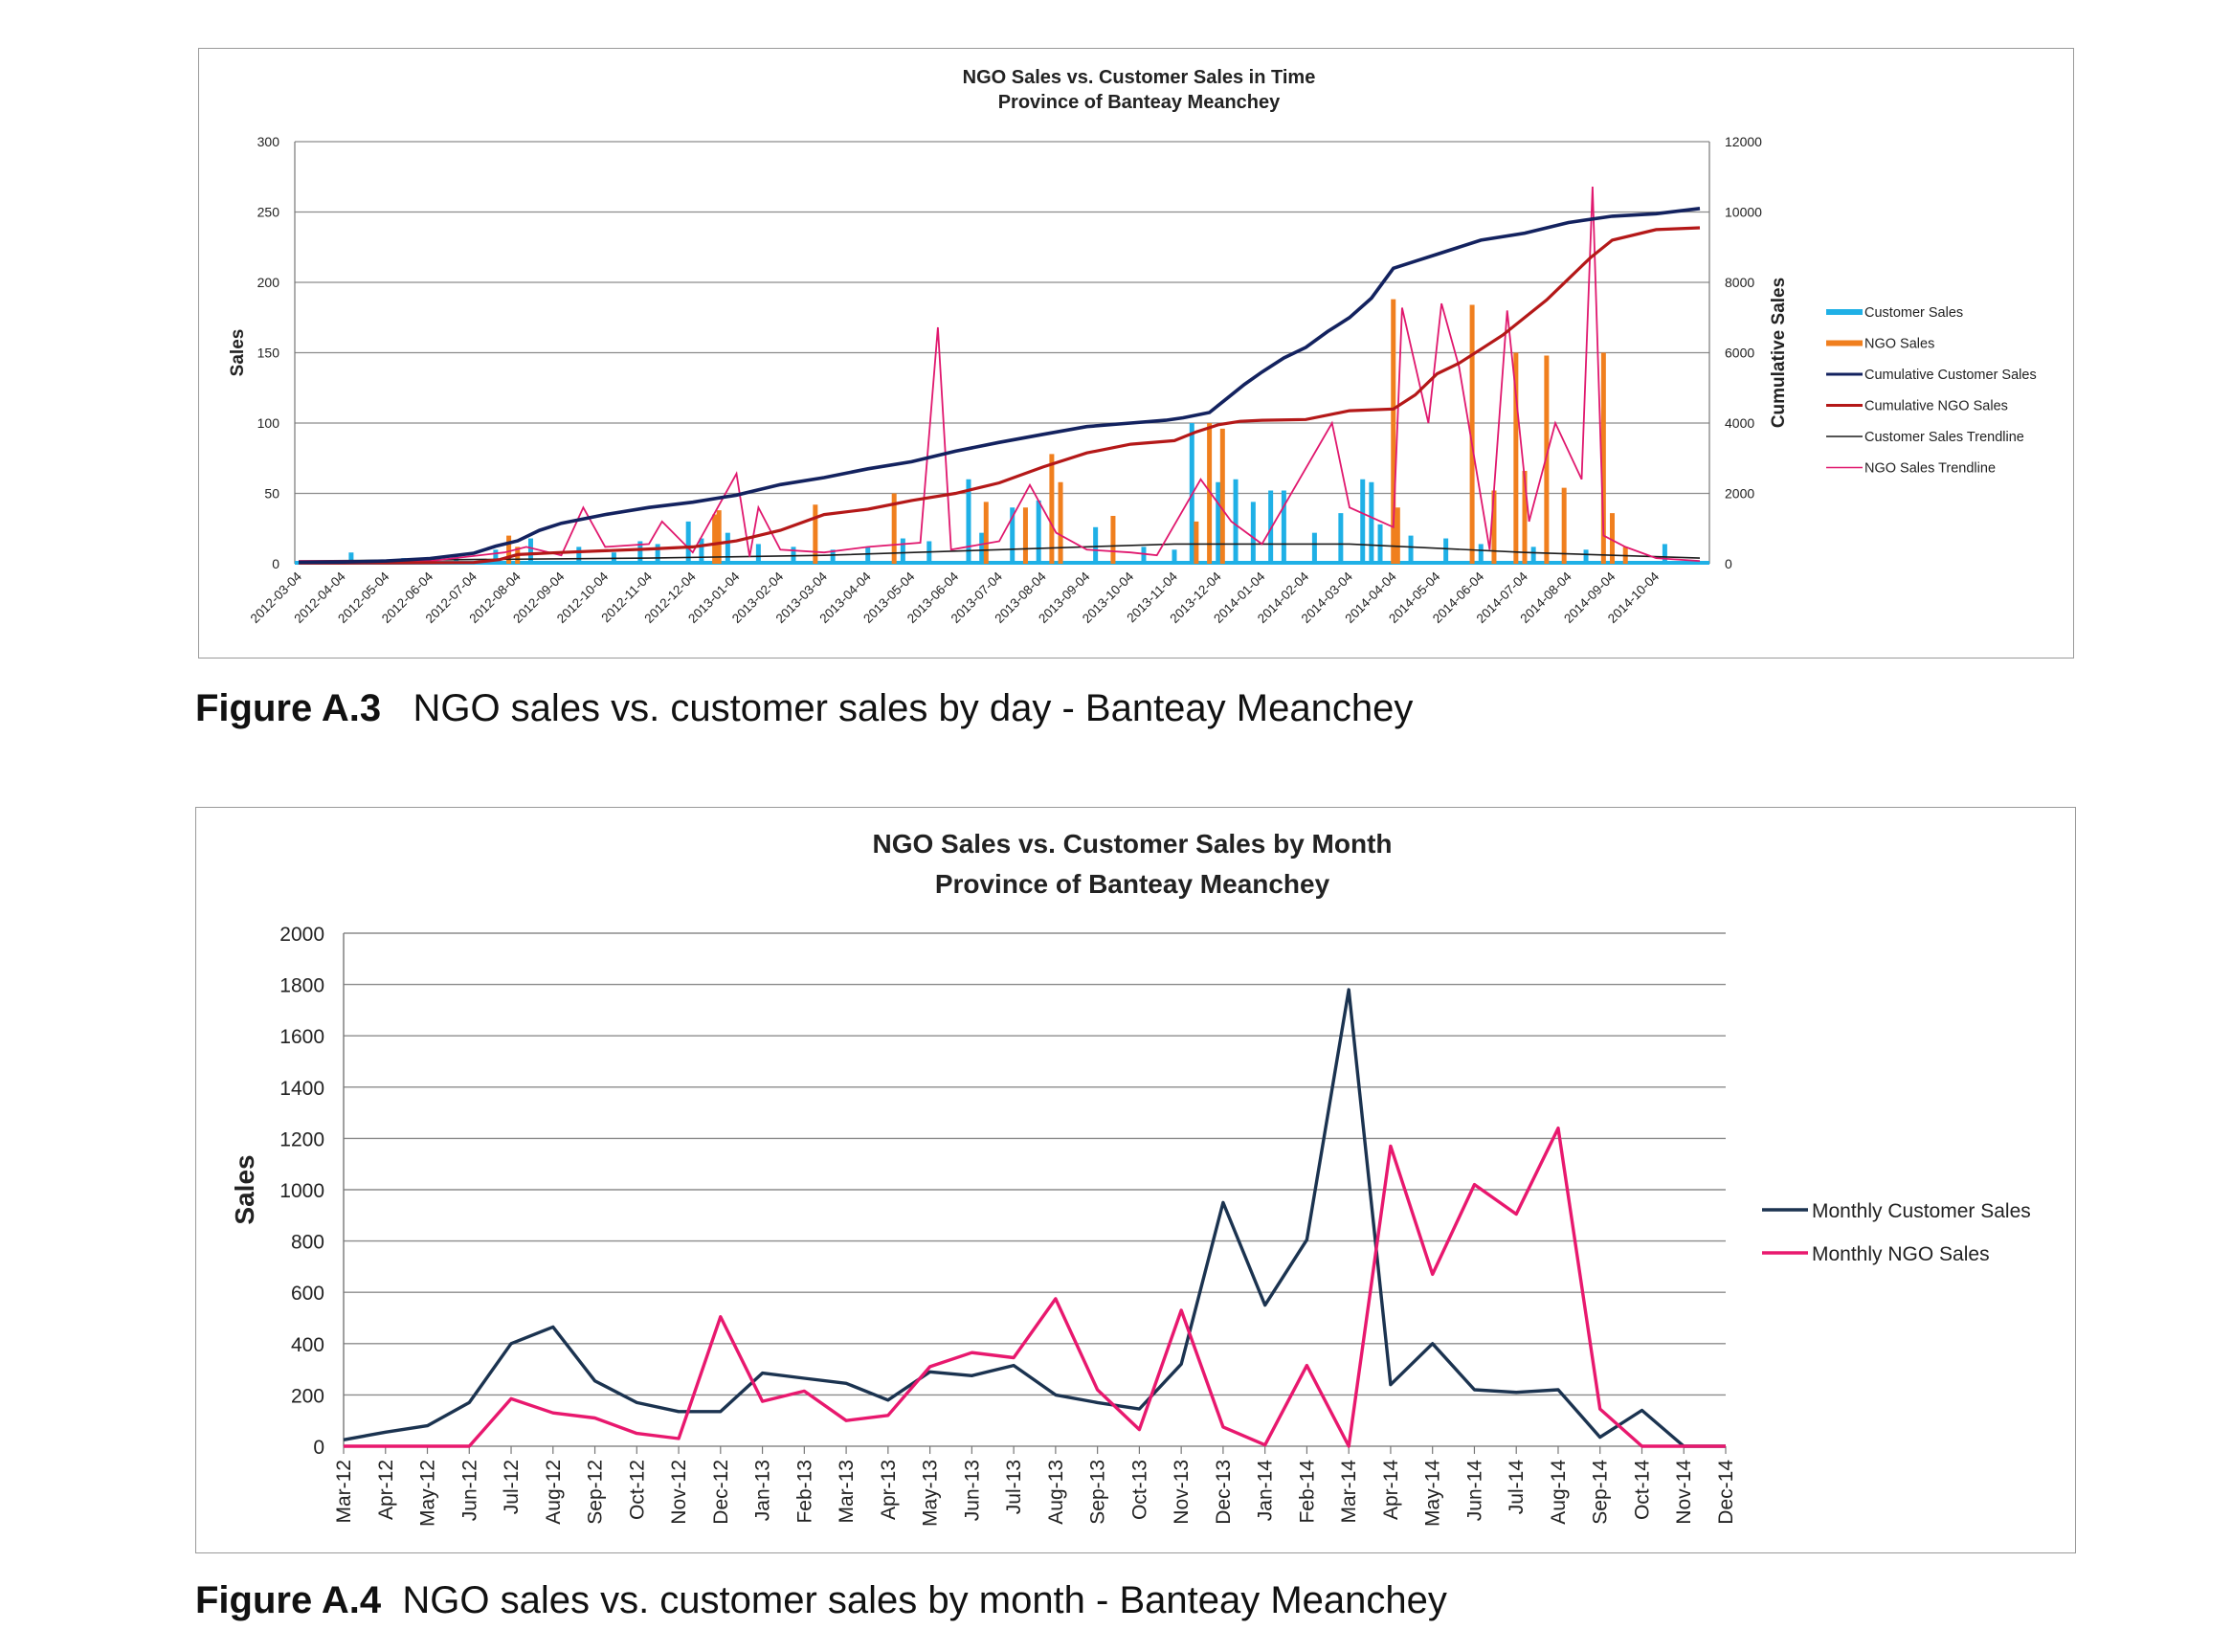  What do you see at coordinates (554, 1492) in the screenshot?
I see `x-tick-label: Aug-12` at bounding box center [554, 1492].